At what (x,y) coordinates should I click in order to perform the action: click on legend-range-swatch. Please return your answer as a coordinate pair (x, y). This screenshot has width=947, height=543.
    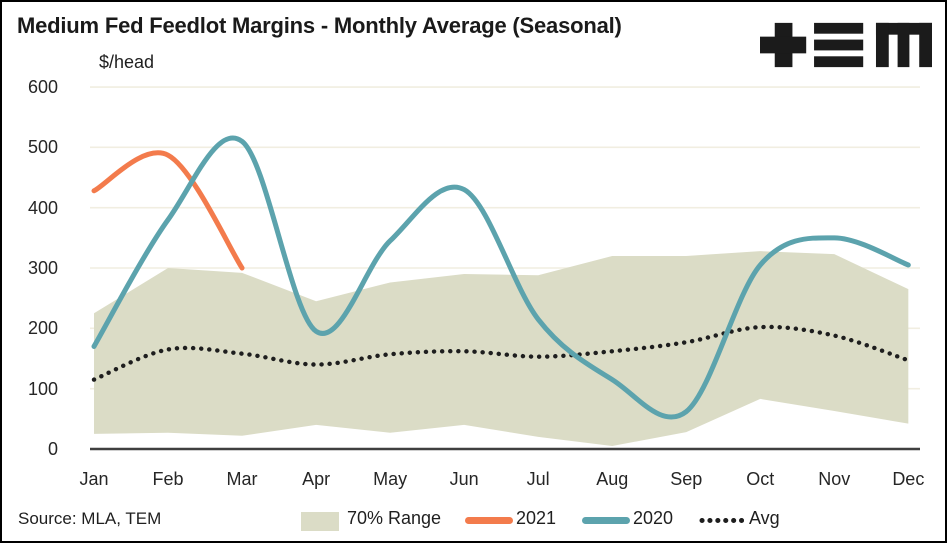
    Looking at the image, I should click on (320, 521).